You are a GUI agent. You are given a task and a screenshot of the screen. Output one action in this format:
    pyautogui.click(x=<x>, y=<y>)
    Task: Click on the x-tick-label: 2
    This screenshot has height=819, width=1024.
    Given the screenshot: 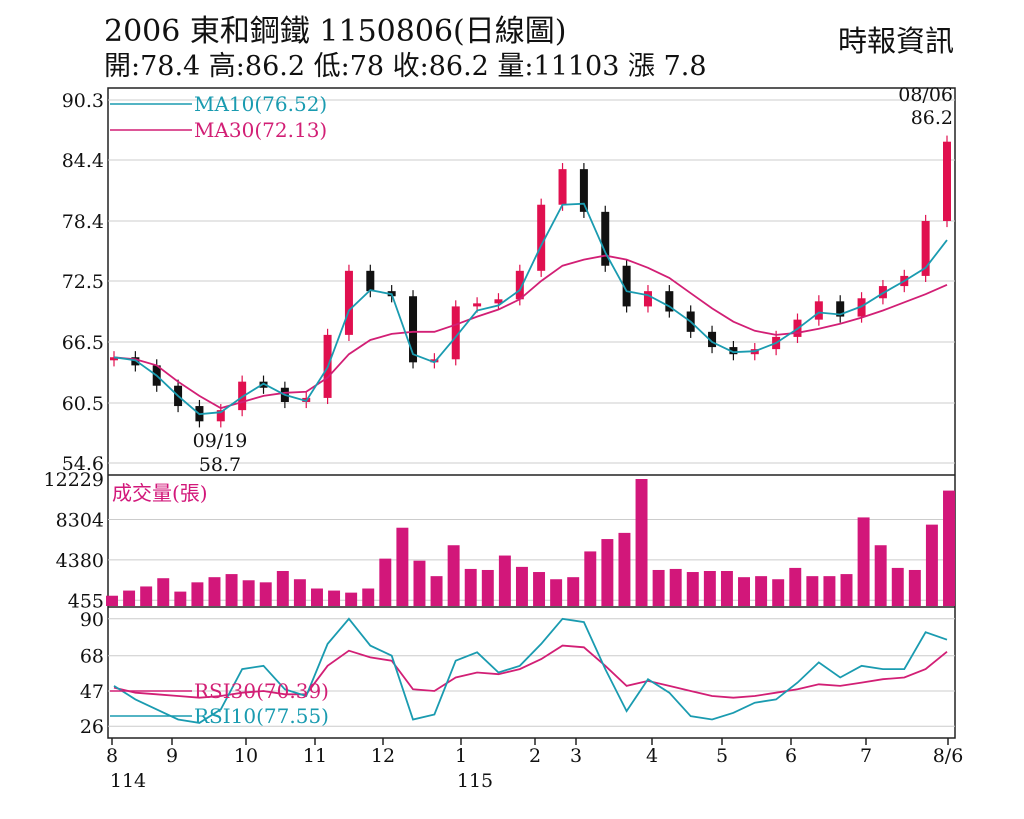 What is the action you would take?
    pyautogui.click(x=535, y=756)
    